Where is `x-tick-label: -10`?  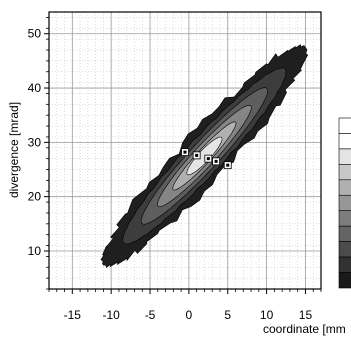
x-tick-label: -10 is located at coordinates (111, 315).